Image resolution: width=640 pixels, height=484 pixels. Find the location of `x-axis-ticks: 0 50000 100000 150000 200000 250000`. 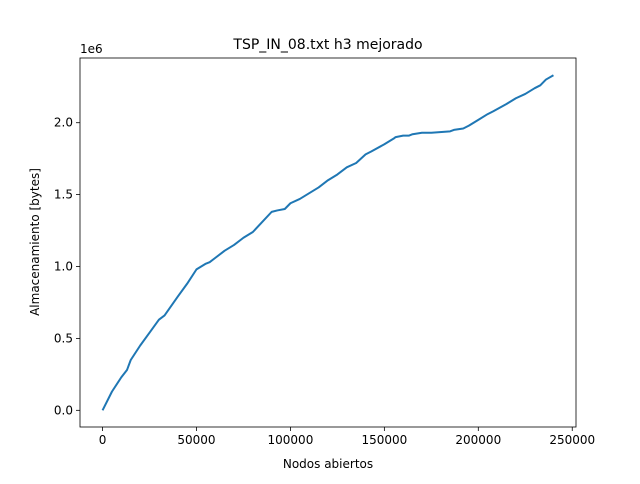

x-axis-ticks: 0 50000 100000 150000 200000 250000 is located at coordinates (347, 437).